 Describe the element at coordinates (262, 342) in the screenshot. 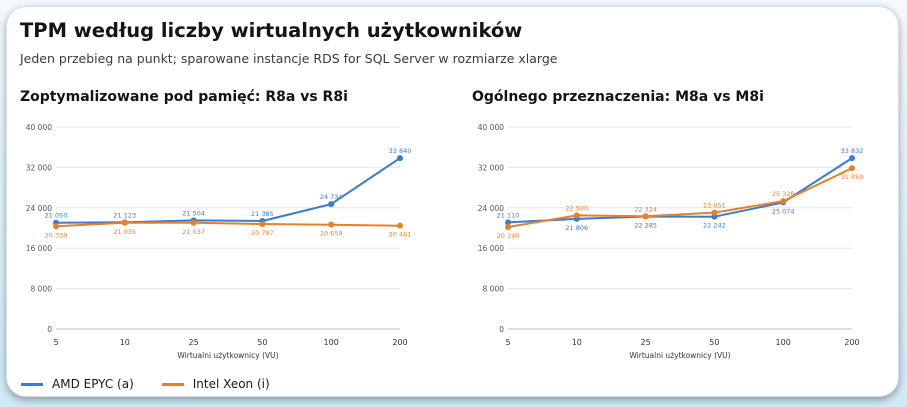

I see `left-x-tick-label: 50` at that location.